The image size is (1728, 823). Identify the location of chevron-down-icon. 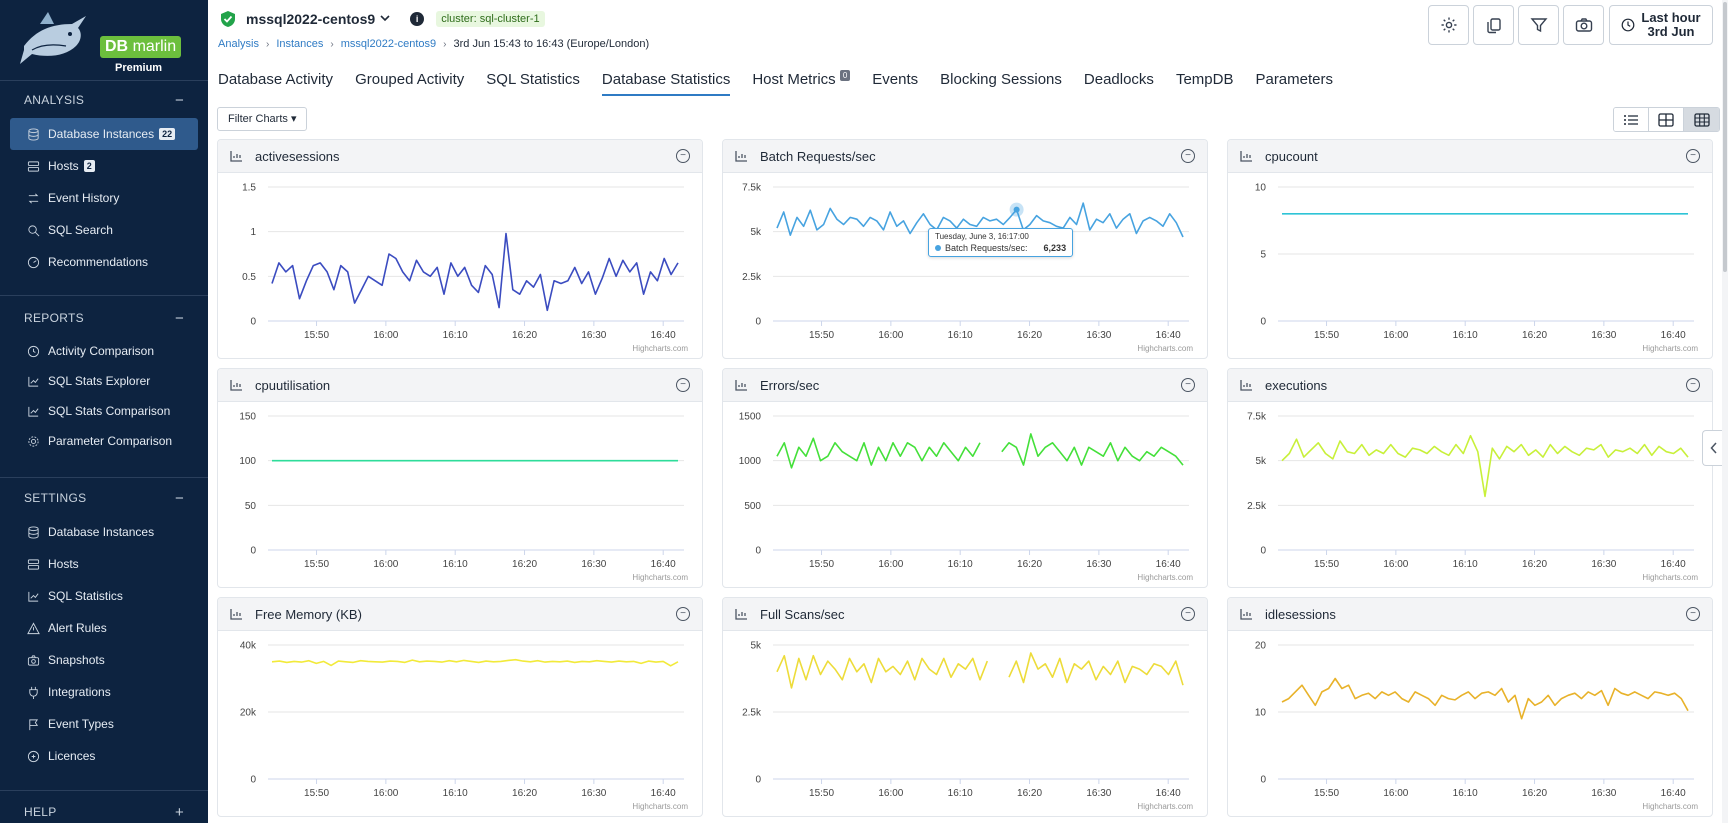
(385, 19).